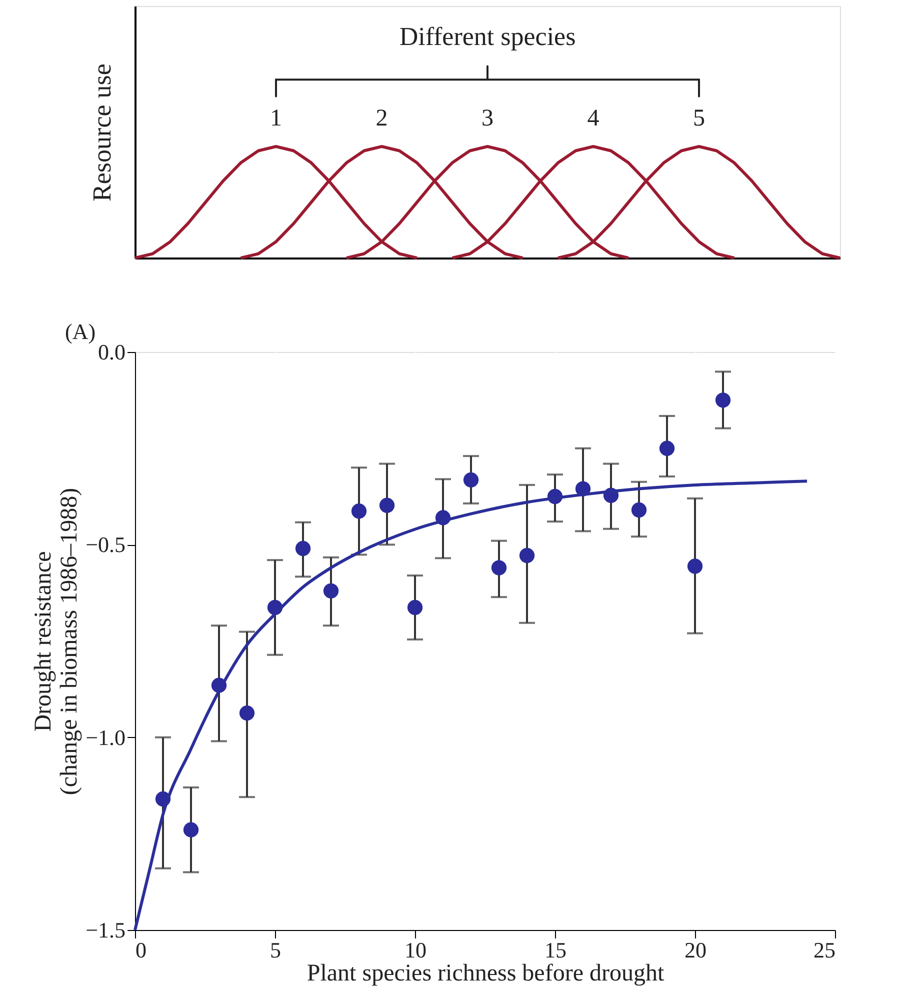 This screenshot has height=994, width=907. I want to click on series-label: 2, so click(382, 118).